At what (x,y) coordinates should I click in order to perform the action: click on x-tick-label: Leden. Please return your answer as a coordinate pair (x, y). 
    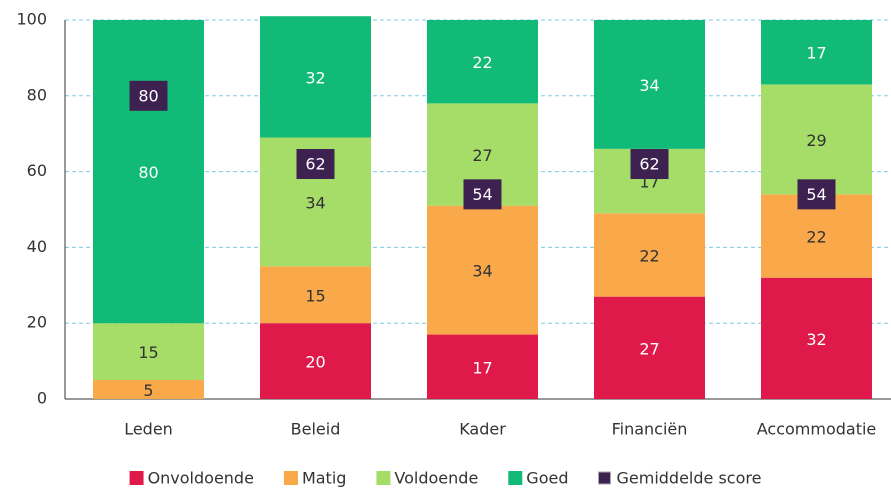
    Looking at the image, I should click on (148, 429).